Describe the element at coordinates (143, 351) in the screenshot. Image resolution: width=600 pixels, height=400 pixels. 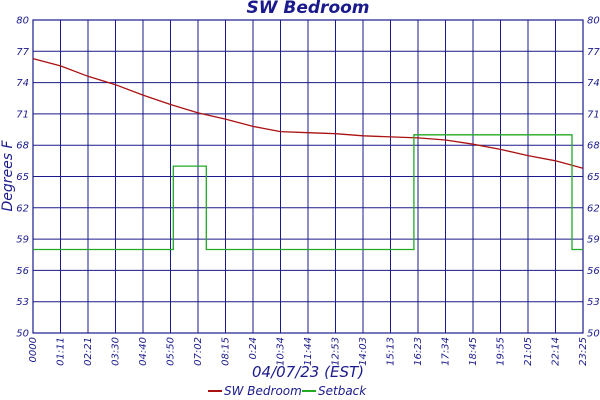
I see `x-tick-label: 04:40` at that location.